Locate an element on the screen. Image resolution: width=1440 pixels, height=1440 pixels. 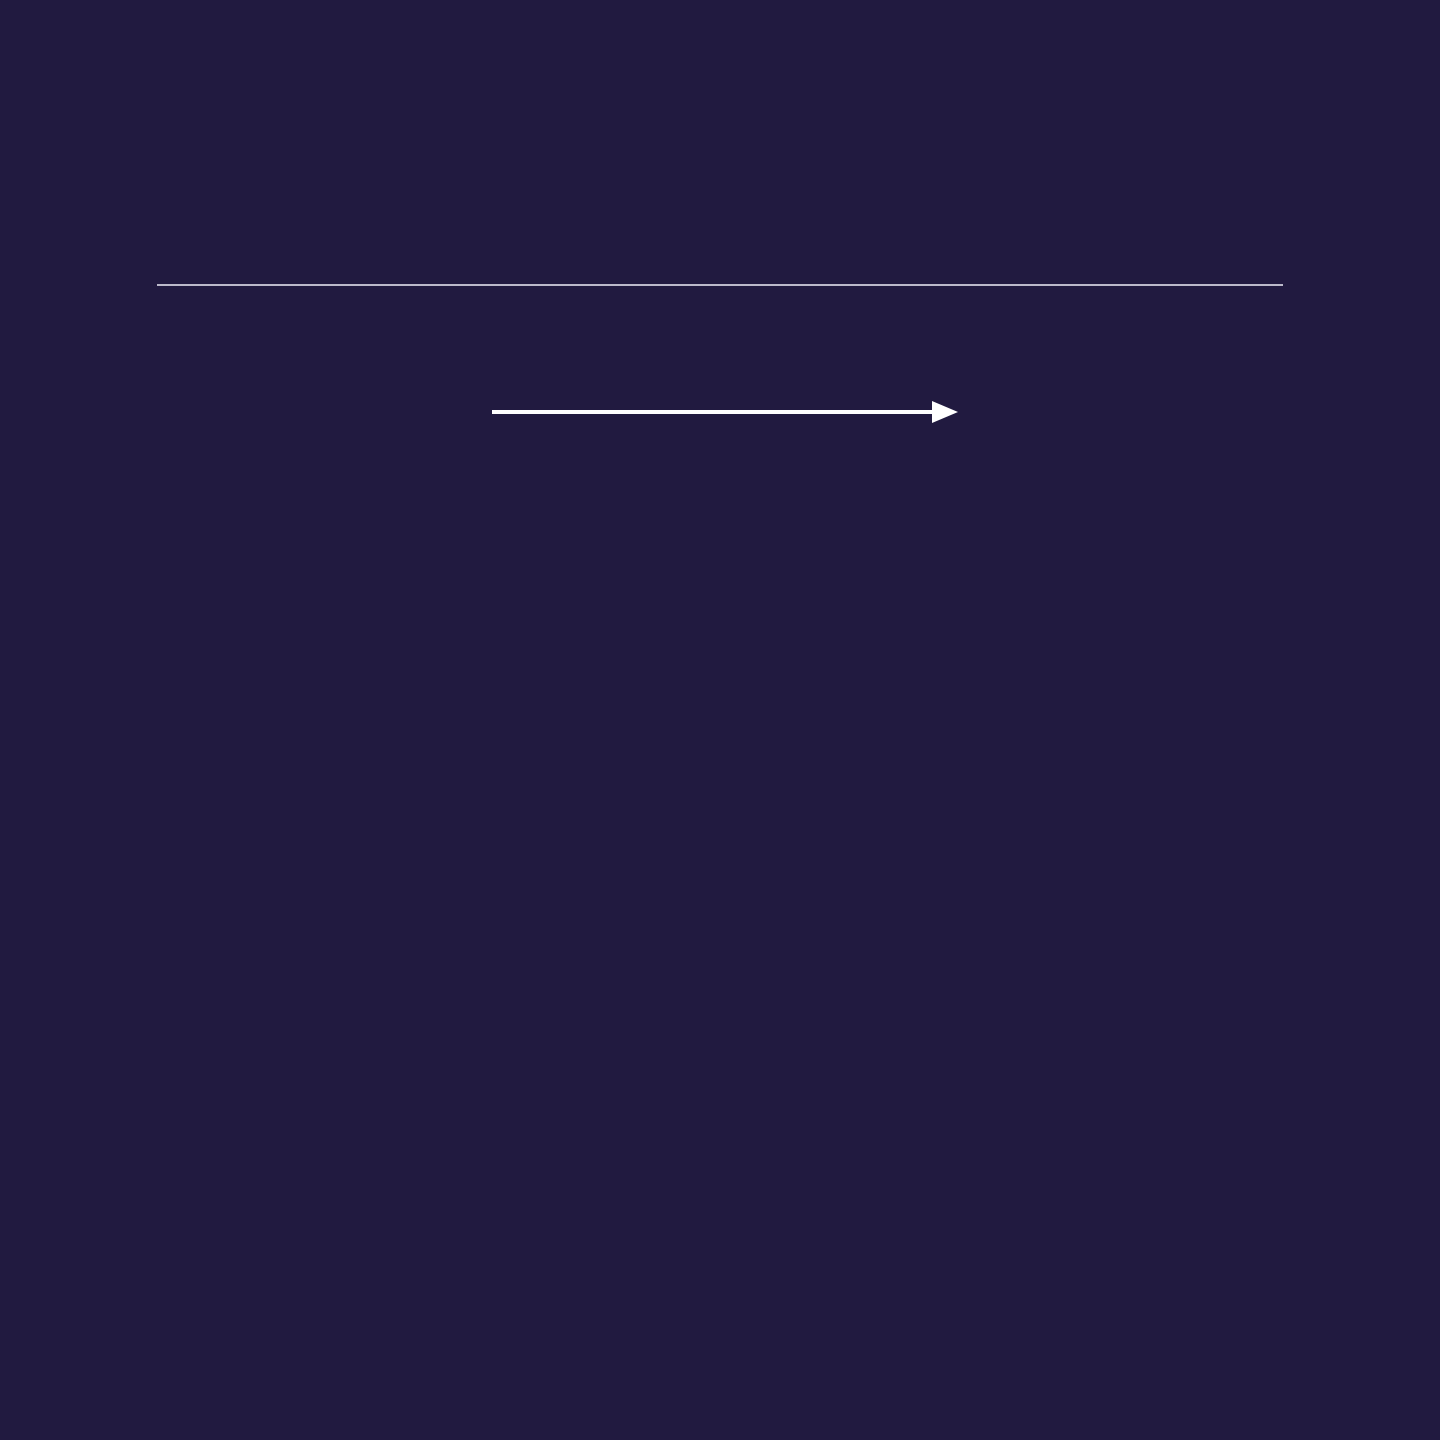
legend-arrow-icon is located at coordinates (725, 412).